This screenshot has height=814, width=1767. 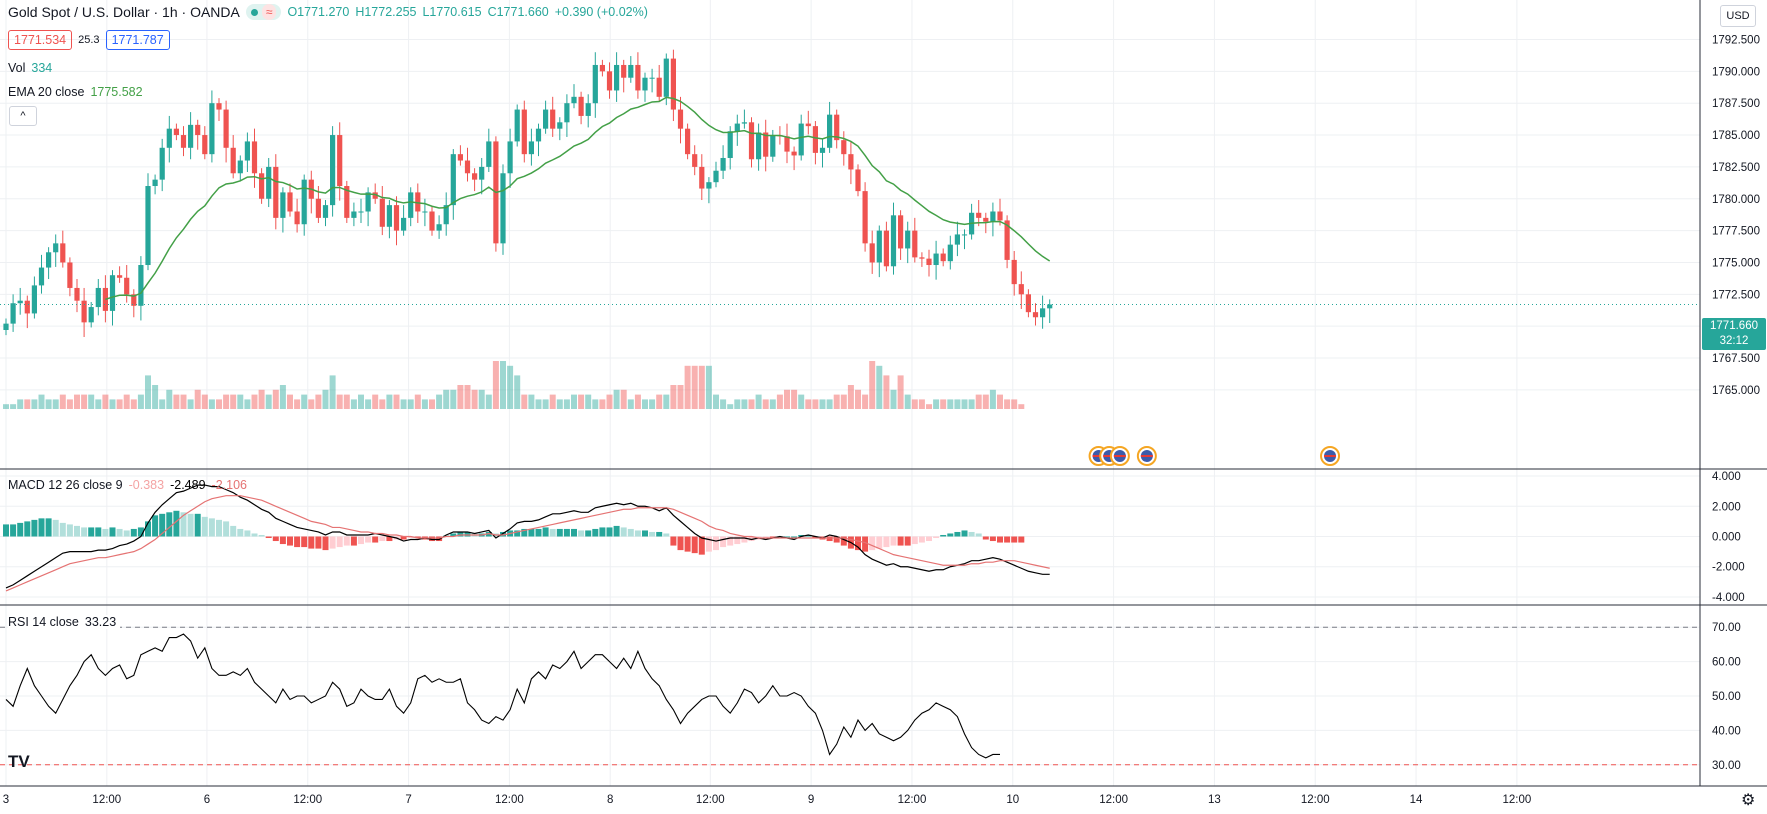 What do you see at coordinates (40, 40) in the screenshot?
I see `bid-price: 1771.534` at bounding box center [40, 40].